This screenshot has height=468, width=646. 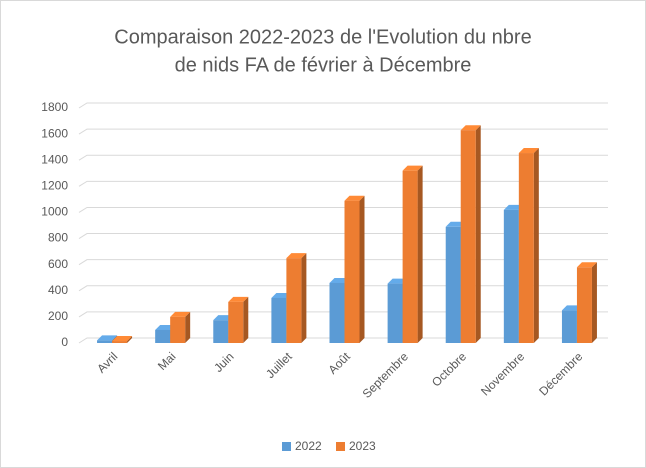 I want to click on legend-label: 2022, so click(x=308, y=446).